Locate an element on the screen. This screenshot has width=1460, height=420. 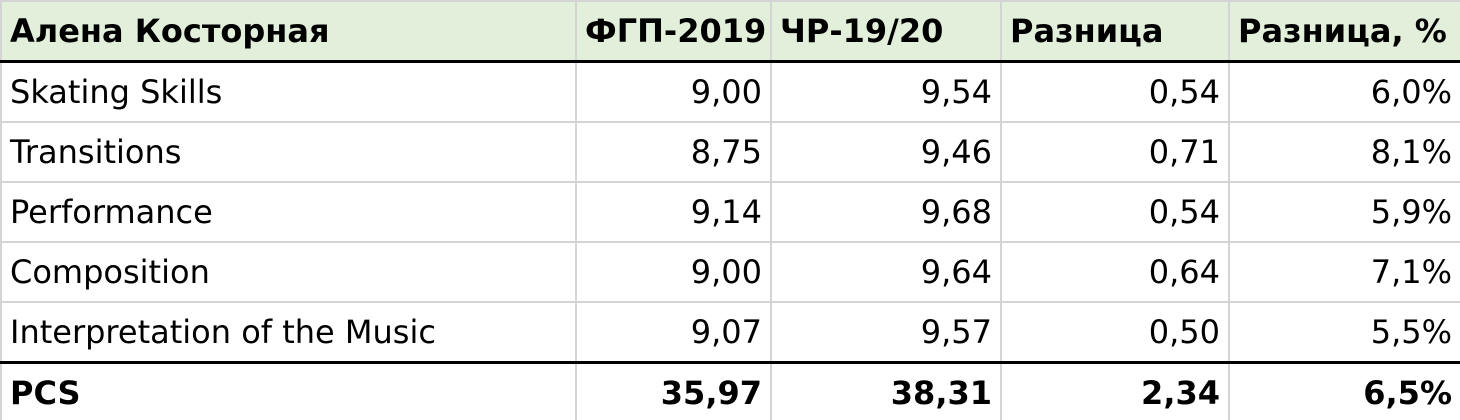
data-row: Composition 9,00 9,64 0,64 7,1% is located at coordinates (730, 272).